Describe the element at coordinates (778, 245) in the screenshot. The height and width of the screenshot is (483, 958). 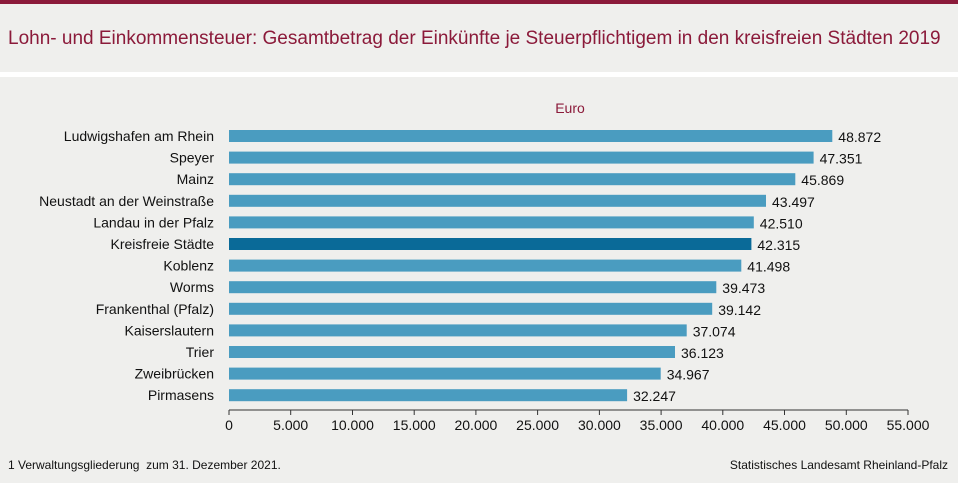
I see `value-label: 42.315` at that location.